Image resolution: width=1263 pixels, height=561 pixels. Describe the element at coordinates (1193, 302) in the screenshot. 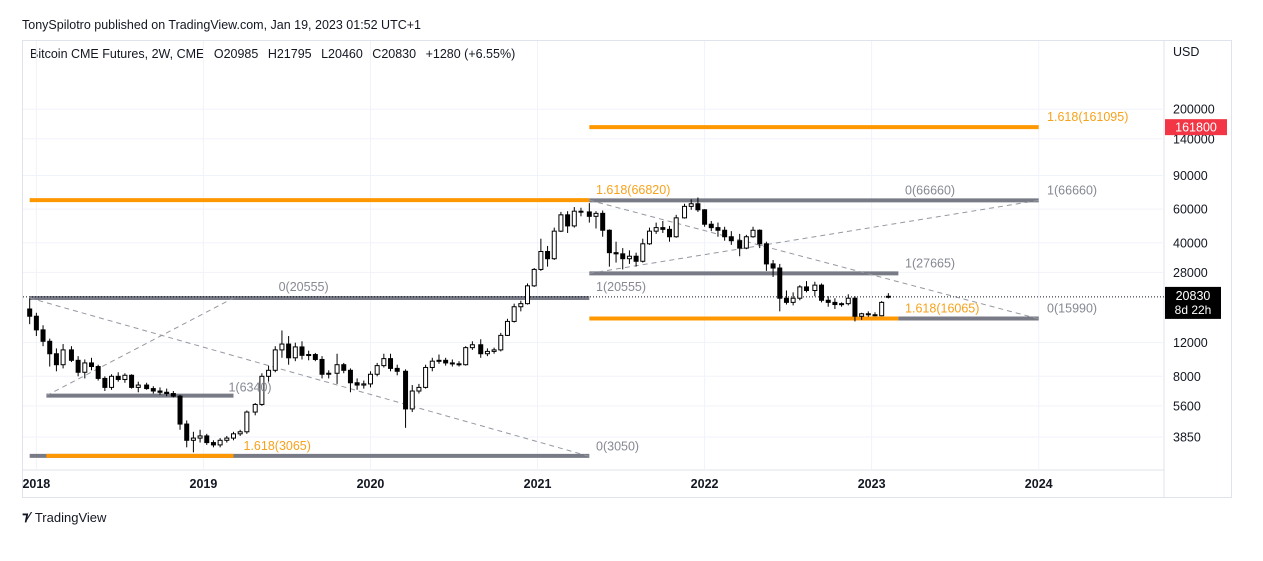

I see `last-price-badge` at that location.